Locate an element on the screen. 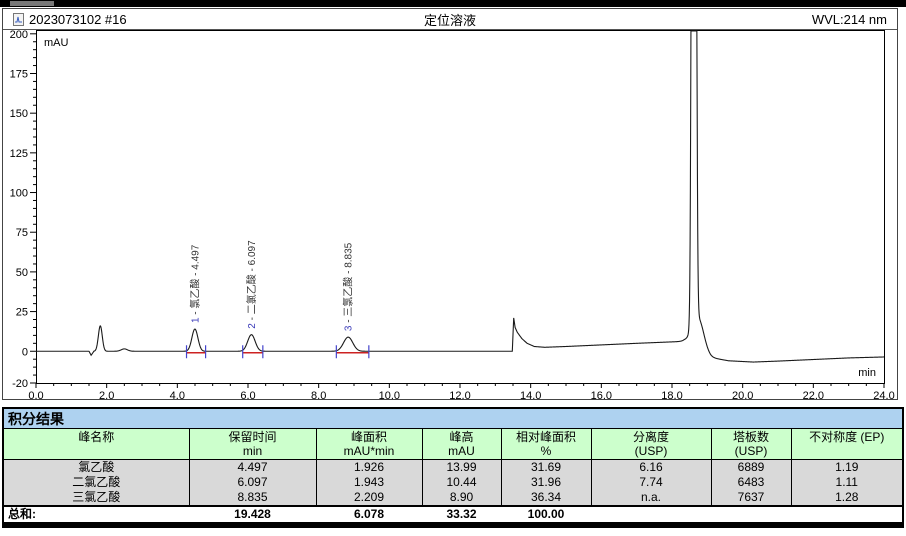  x-tick-label: 4.0 is located at coordinates (177, 395).